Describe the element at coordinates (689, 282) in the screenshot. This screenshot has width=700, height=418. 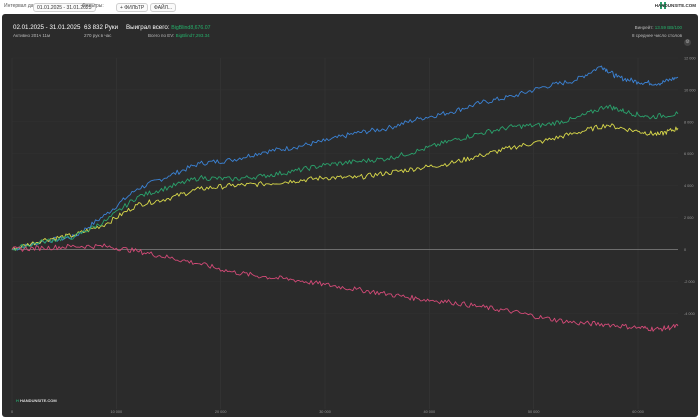
I see `y-tick-label: -2 000` at that location.